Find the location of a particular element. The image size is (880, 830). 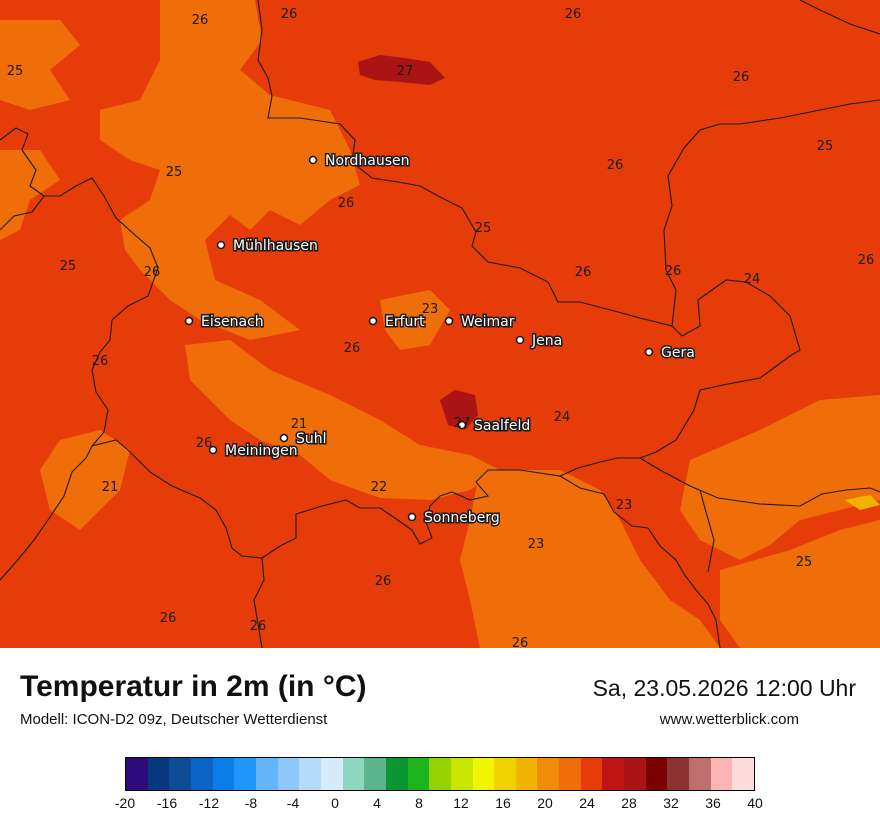

city-label: Erfurt is located at coordinates (405, 322).